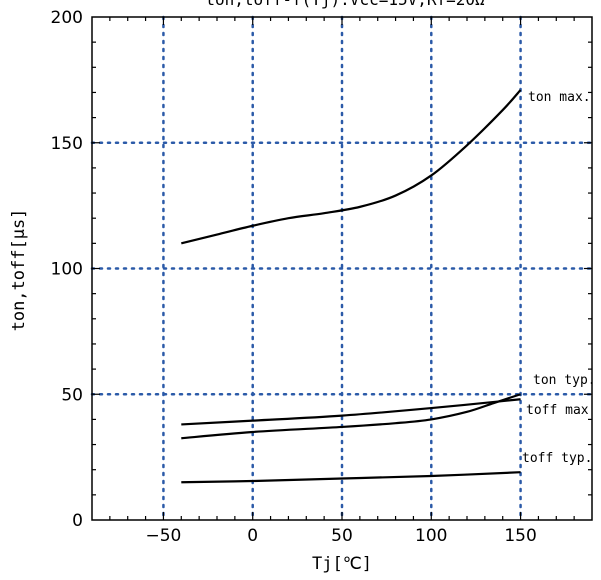 This screenshot has width=601, height=580. What do you see at coordinates (431, 536) in the screenshot?
I see `x-tick-label: 100` at bounding box center [431, 536].